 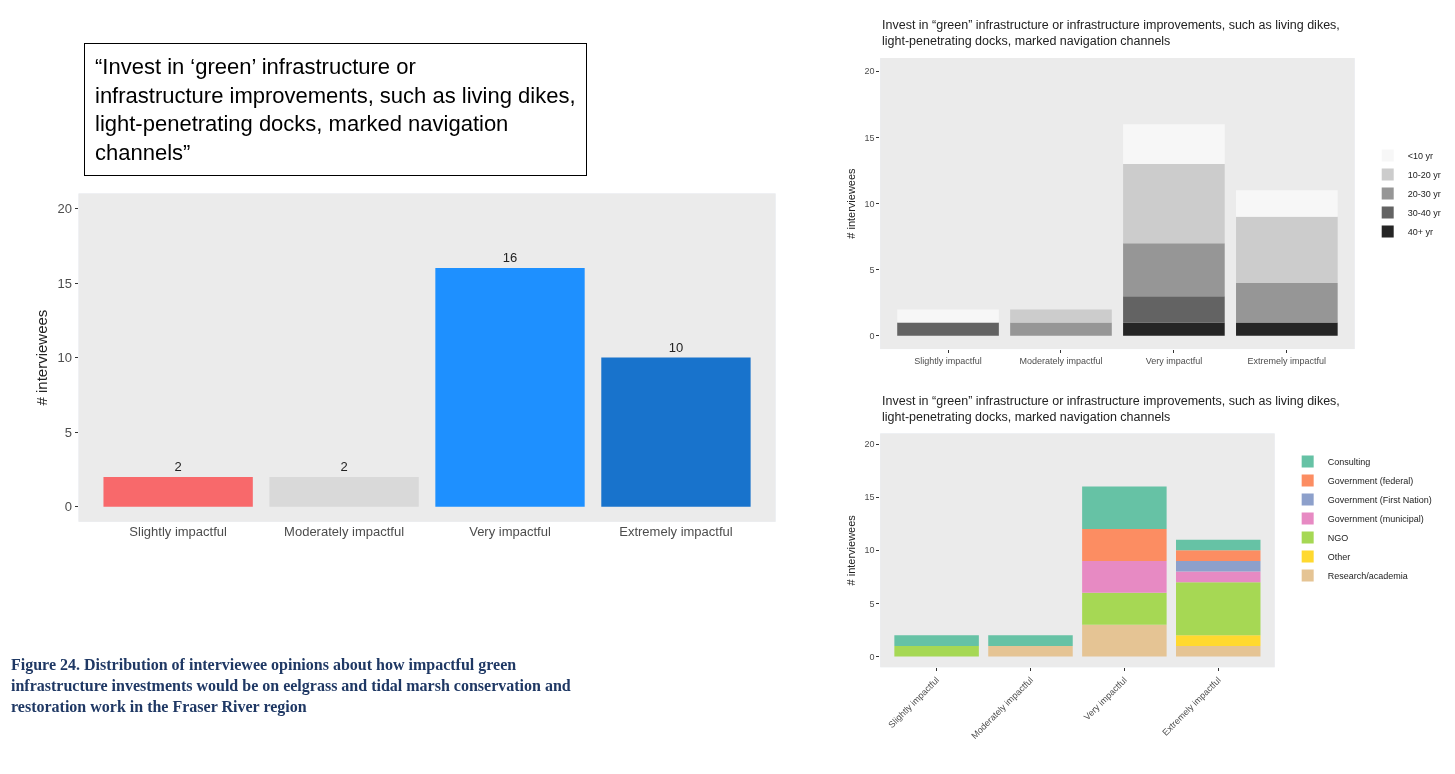 I want to click on data-label: 16, so click(x=510, y=258).